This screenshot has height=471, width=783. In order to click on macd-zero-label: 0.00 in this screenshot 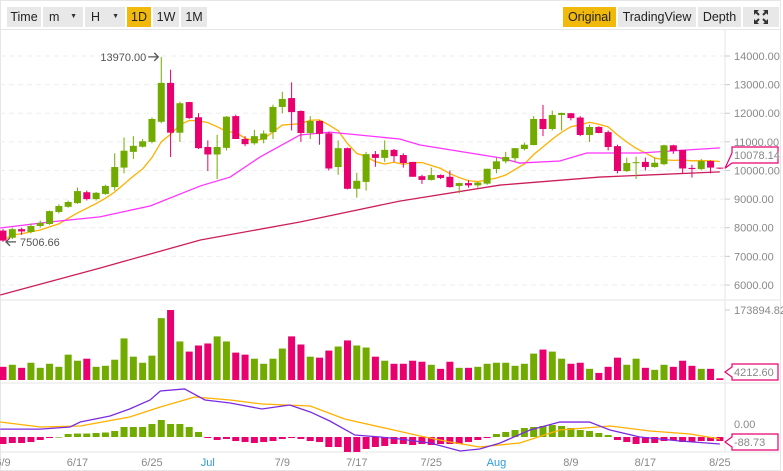, I will do `click(744, 425)`.